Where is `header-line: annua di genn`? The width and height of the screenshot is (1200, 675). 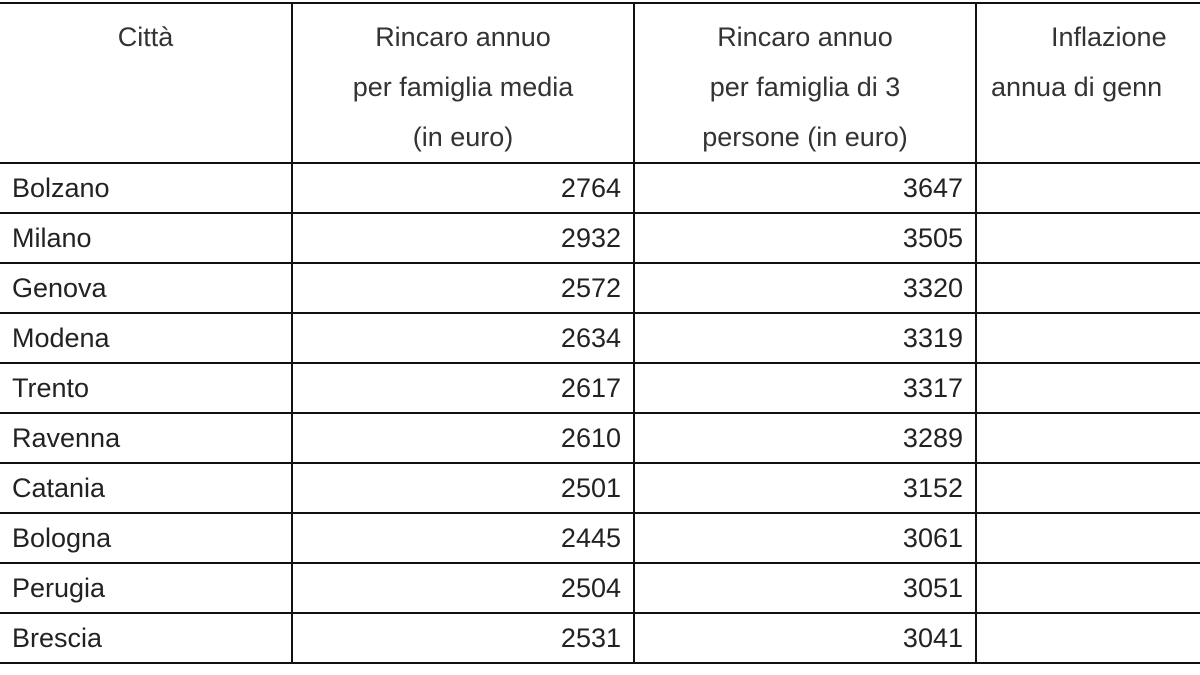 header-line: annua di genn is located at coordinates (1077, 87).